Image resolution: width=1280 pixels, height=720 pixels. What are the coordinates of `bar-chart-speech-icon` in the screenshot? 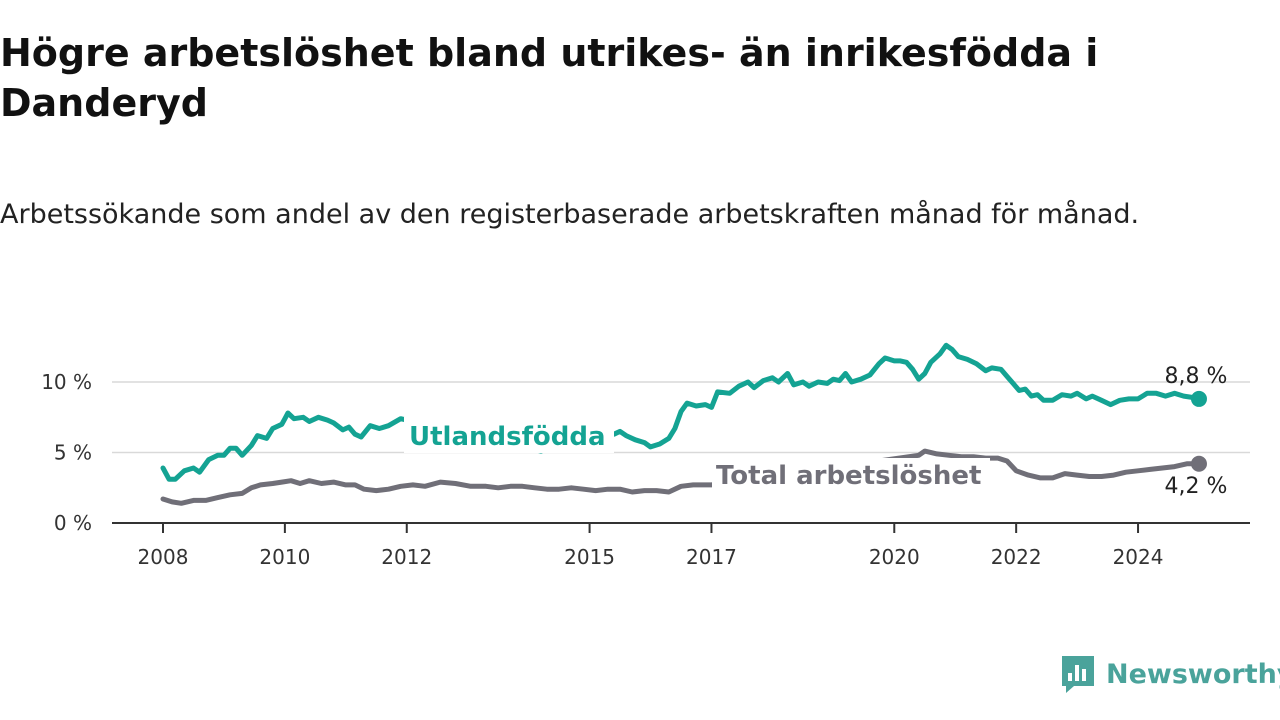 It's located at (1078, 674).